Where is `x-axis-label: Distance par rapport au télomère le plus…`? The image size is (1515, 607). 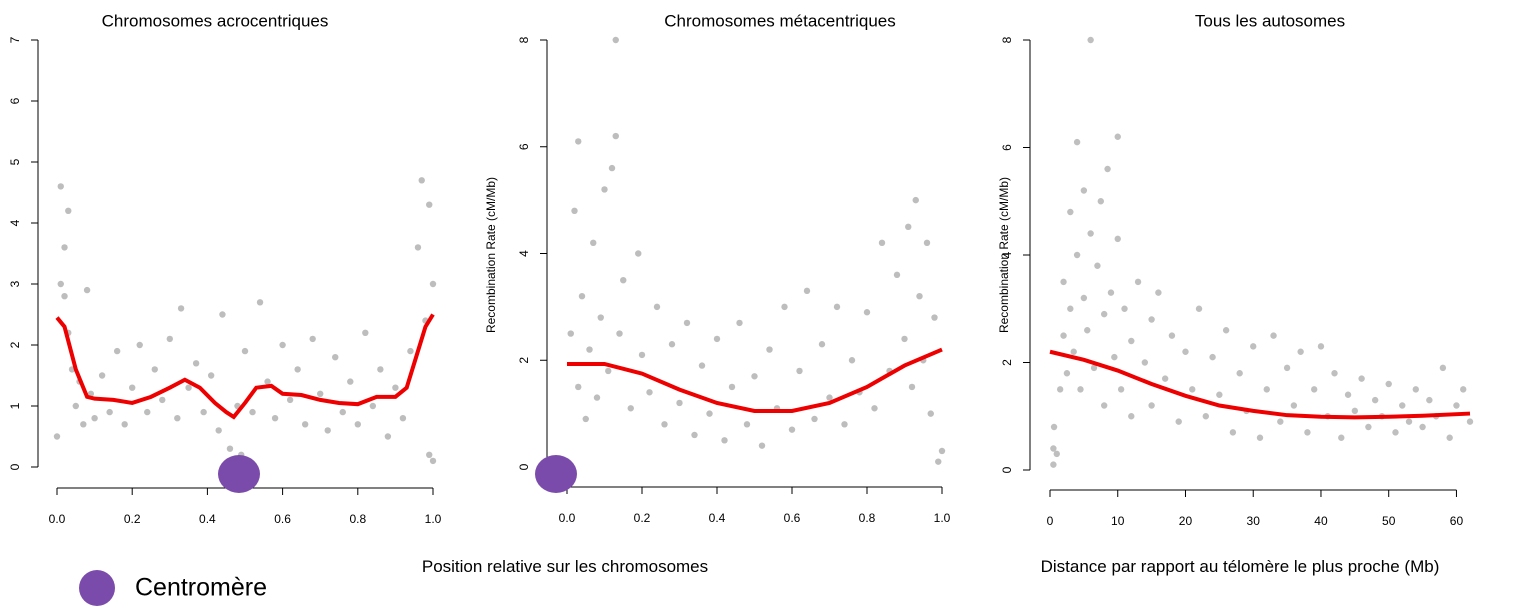 x-axis-label: Distance par rapport au télomère le plus… is located at coordinates (1240, 566).